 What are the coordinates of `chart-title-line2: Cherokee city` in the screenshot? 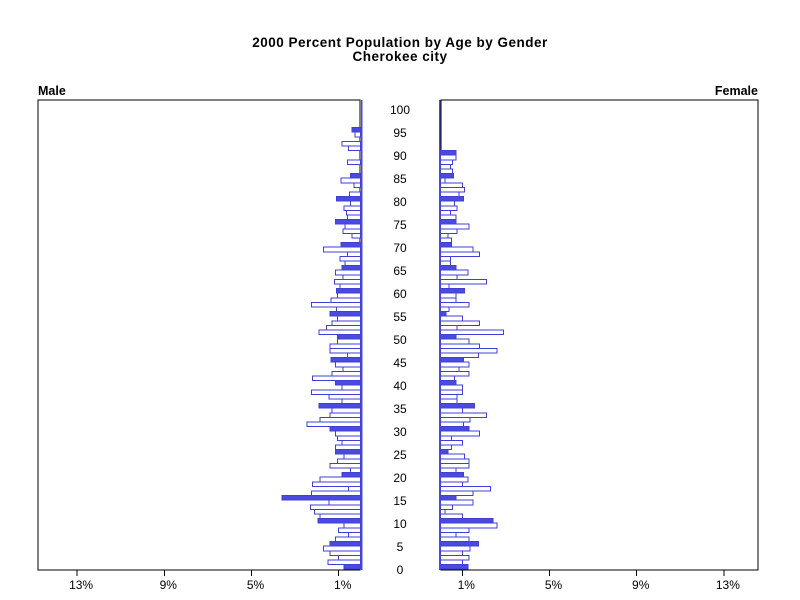 It's located at (400, 56).